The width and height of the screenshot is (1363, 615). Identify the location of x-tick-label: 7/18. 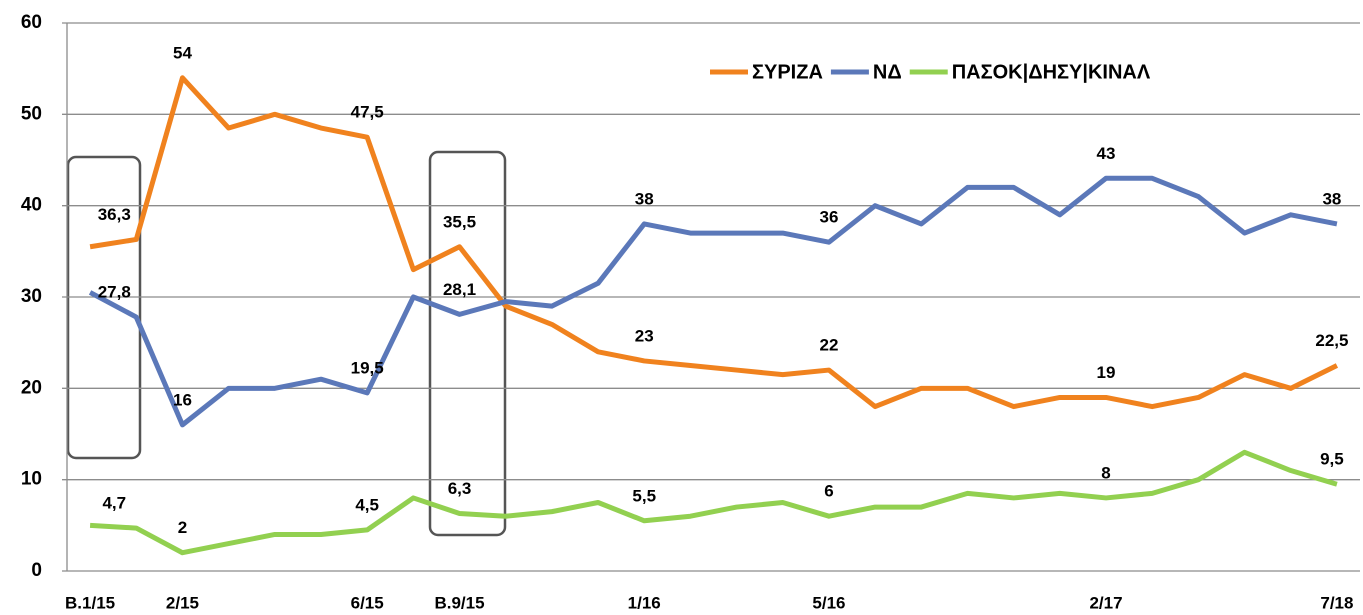
(1336, 602).